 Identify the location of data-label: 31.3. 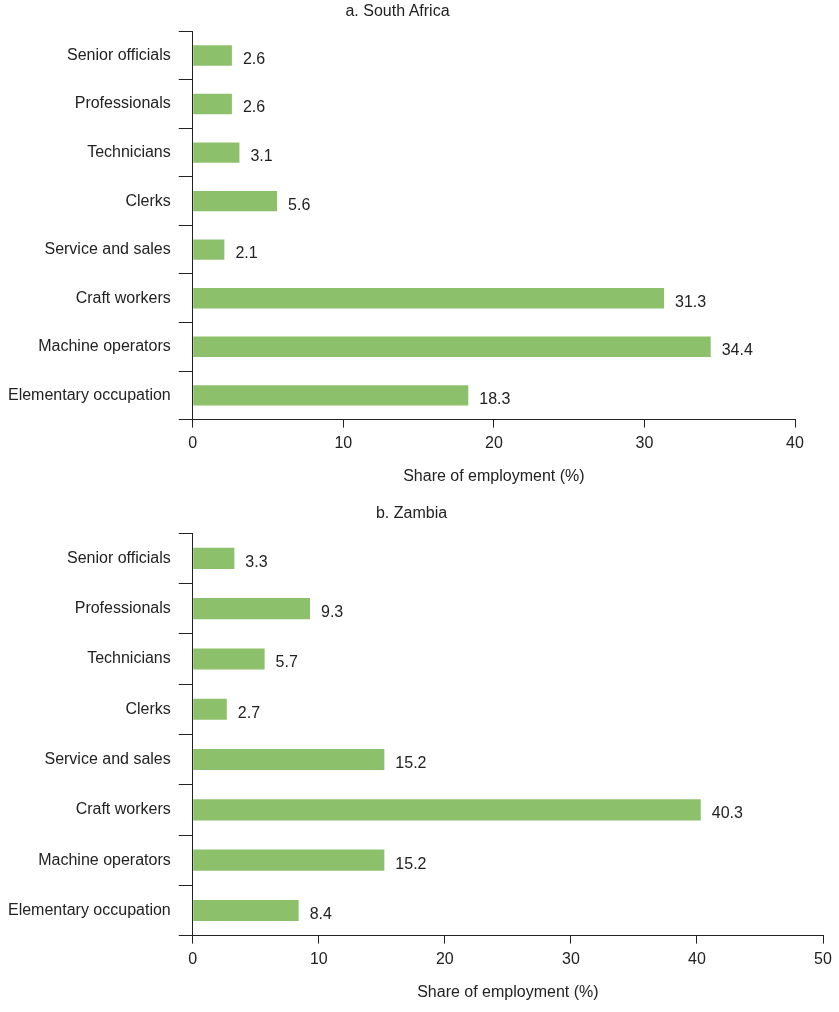
(691, 301).